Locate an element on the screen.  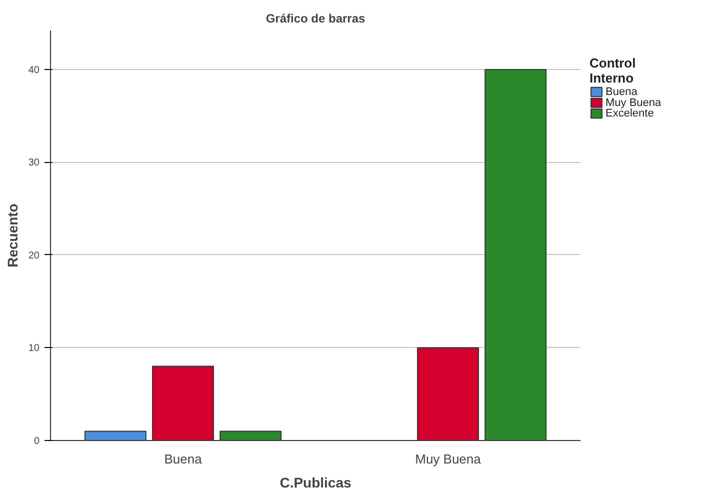
legend-label: Excelente is located at coordinates (630, 114).